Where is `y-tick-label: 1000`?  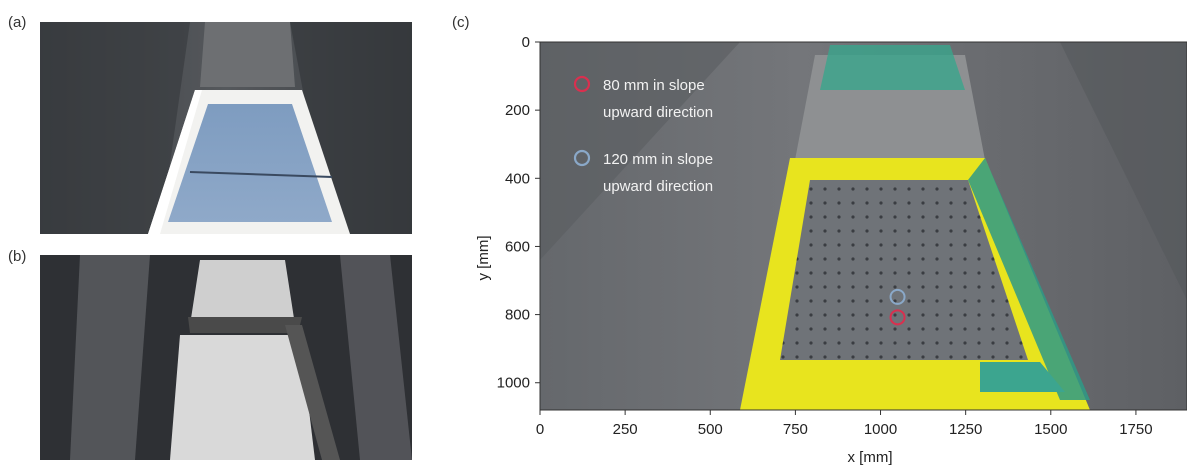 y-tick-label: 1000 is located at coordinates (513, 383).